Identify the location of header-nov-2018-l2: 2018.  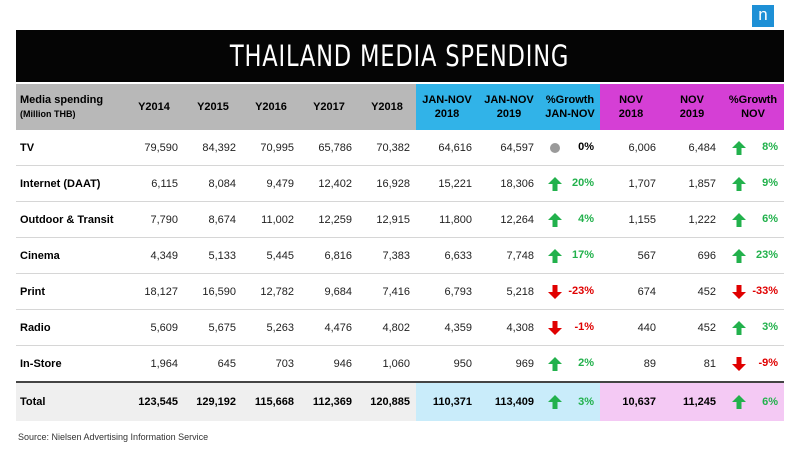
(631, 114).